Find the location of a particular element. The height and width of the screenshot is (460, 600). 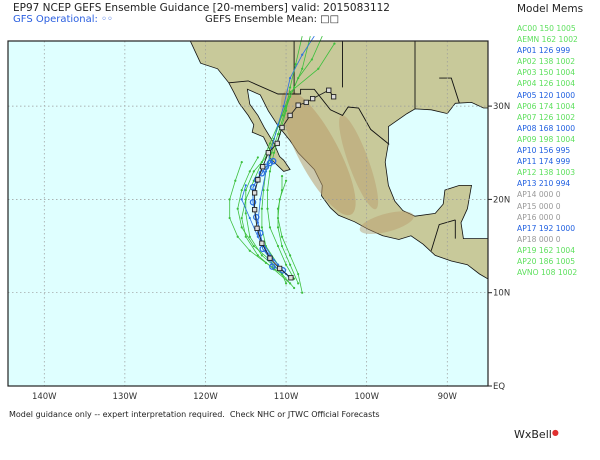

legend-item: AP04 126 1004 is located at coordinates (546, 84).